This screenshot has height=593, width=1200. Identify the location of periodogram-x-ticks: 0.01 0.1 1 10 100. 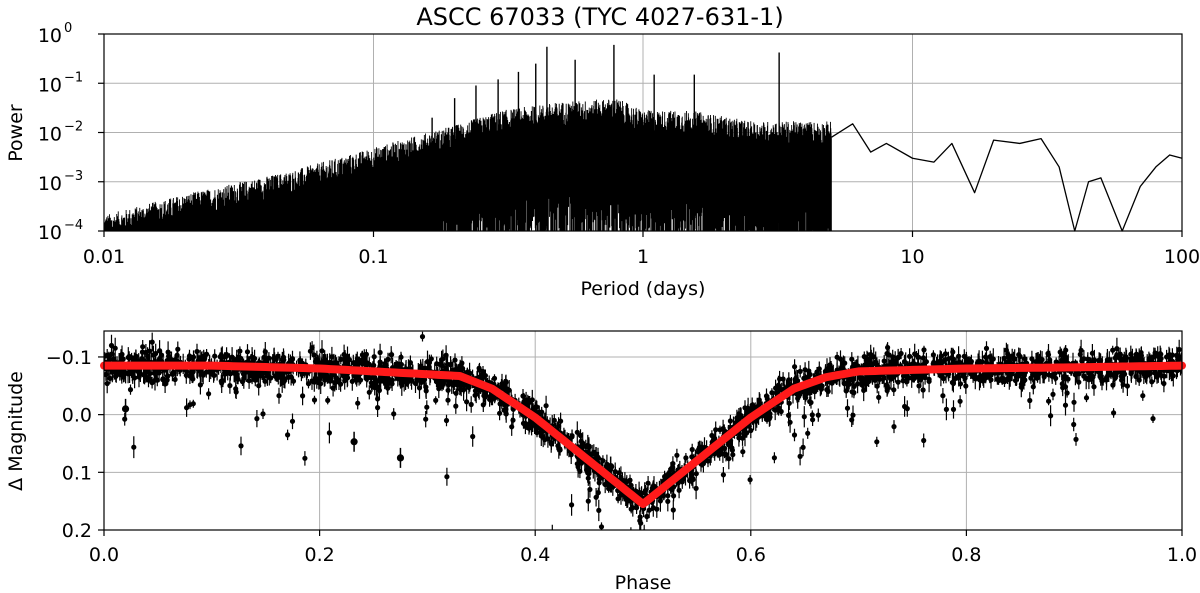
(641, 249).